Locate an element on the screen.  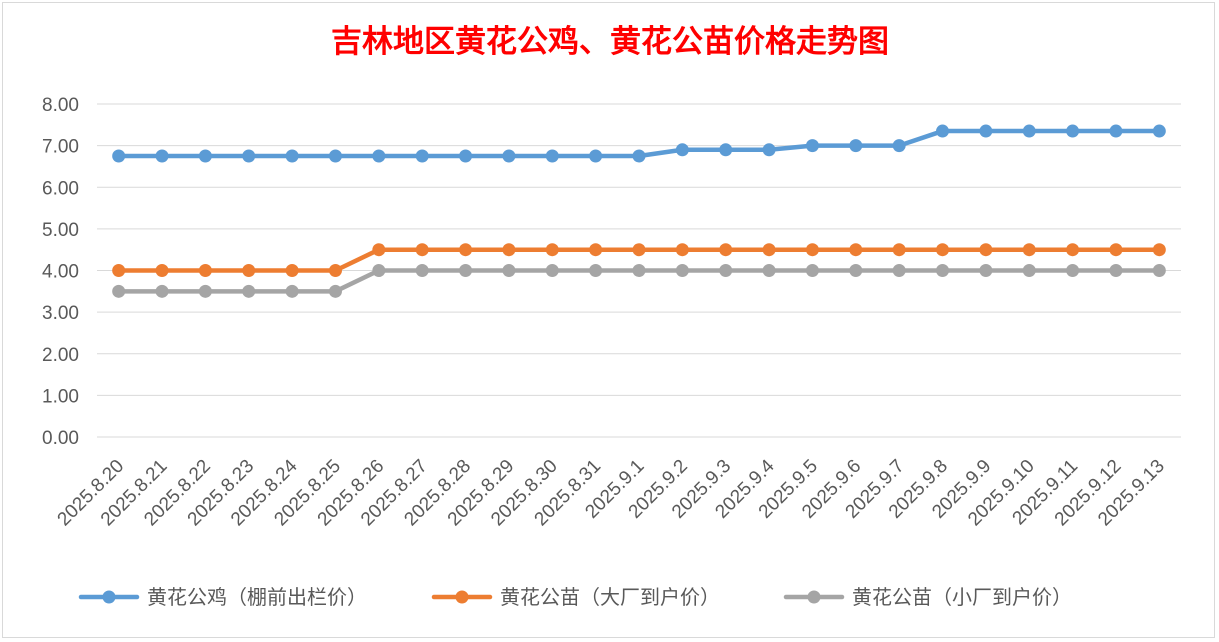
y-tick-label: 6.00 is located at coordinates (60, 188).